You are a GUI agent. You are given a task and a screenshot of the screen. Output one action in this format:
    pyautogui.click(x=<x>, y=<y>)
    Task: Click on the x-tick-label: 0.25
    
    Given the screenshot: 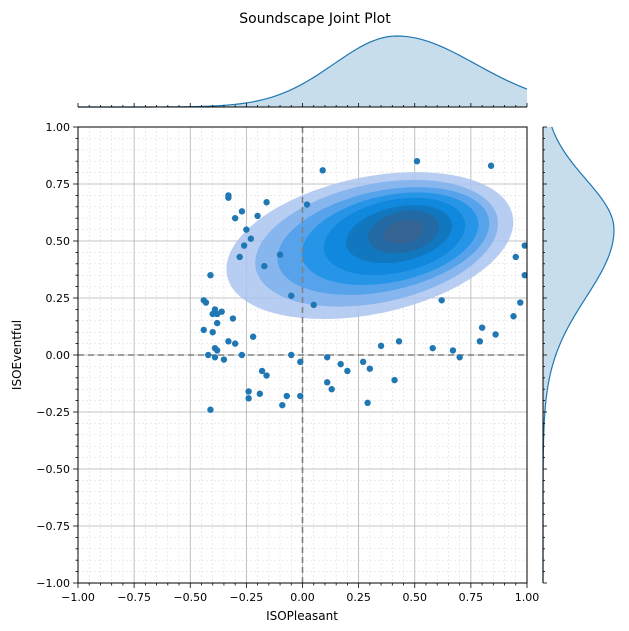 What is the action you would take?
    pyautogui.click(x=358, y=597)
    